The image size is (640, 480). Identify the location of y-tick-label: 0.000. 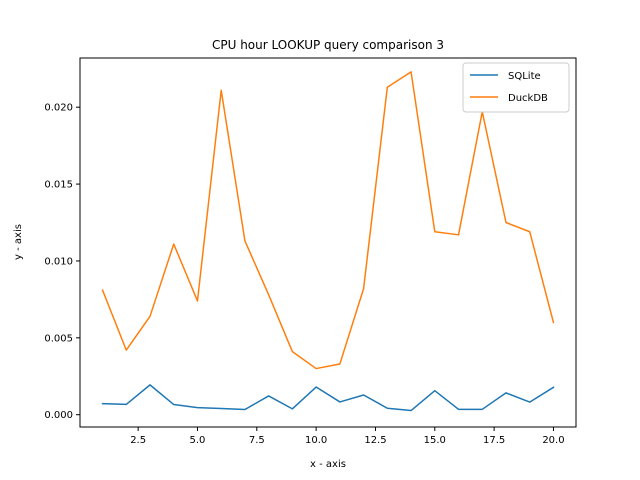
(58, 415).